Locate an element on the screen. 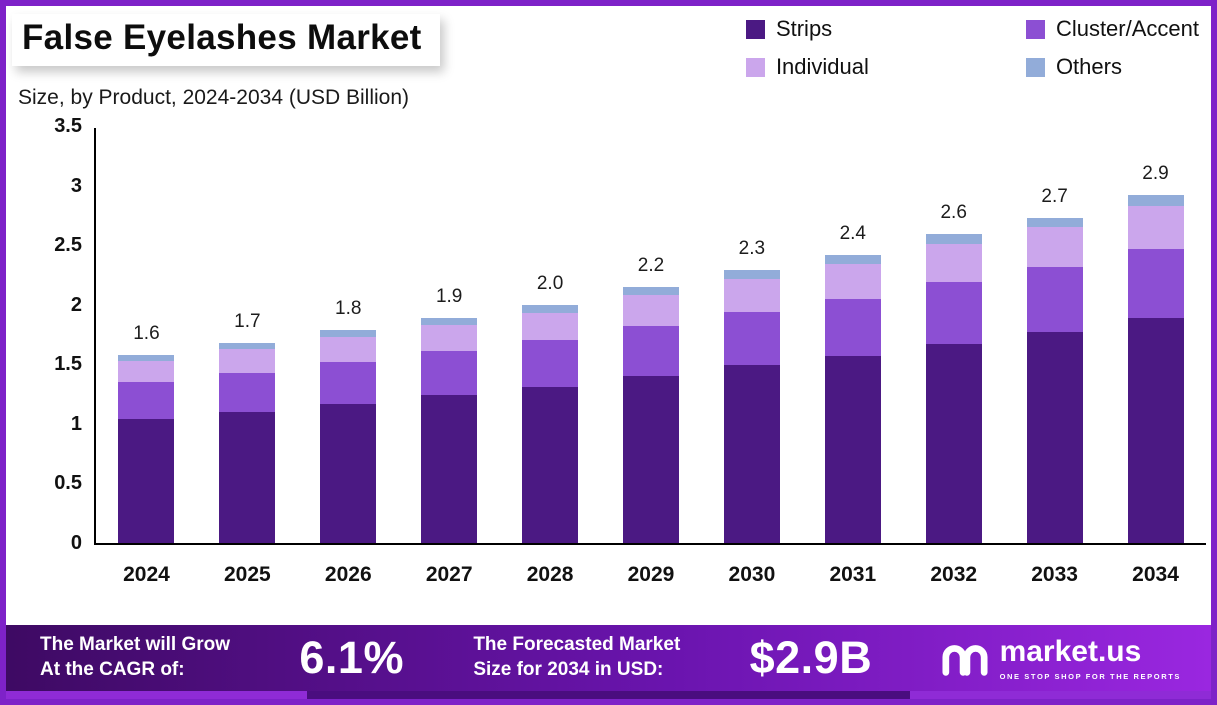 This screenshot has height=705, width=1217. y-tick-label: 3.5 is located at coordinates (68, 126).